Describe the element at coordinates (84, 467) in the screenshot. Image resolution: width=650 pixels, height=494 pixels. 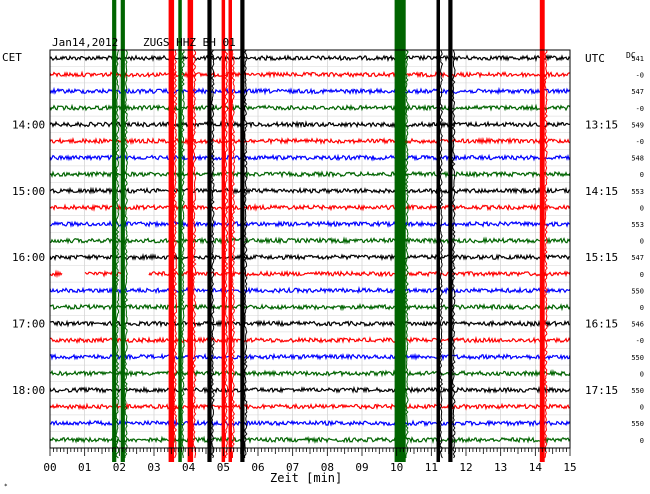
I see `x-tick-label: 01` at that location.